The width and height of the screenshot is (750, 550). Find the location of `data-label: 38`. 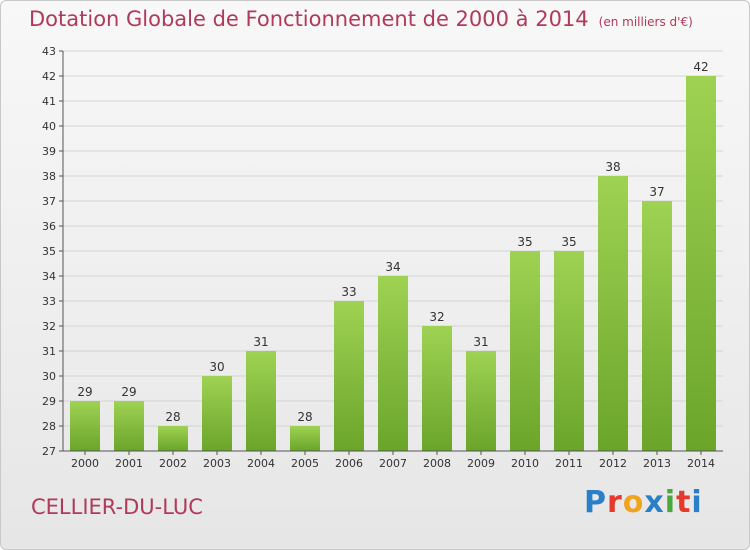

data-label: 38 is located at coordinates (612, 167).